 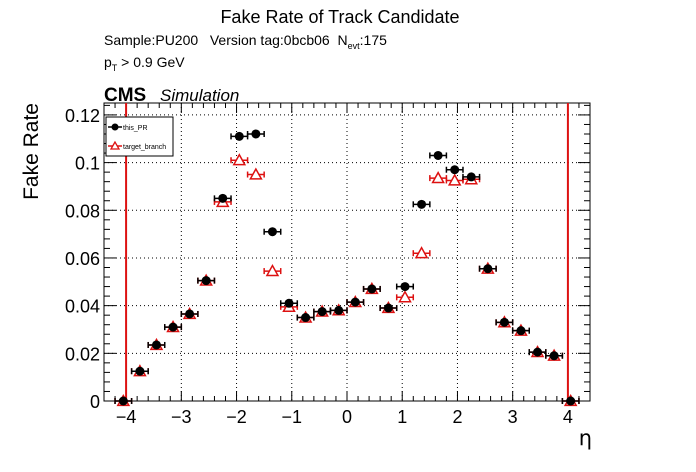 I want to click on legend-label: target_branch, so click(x=144, y=147).